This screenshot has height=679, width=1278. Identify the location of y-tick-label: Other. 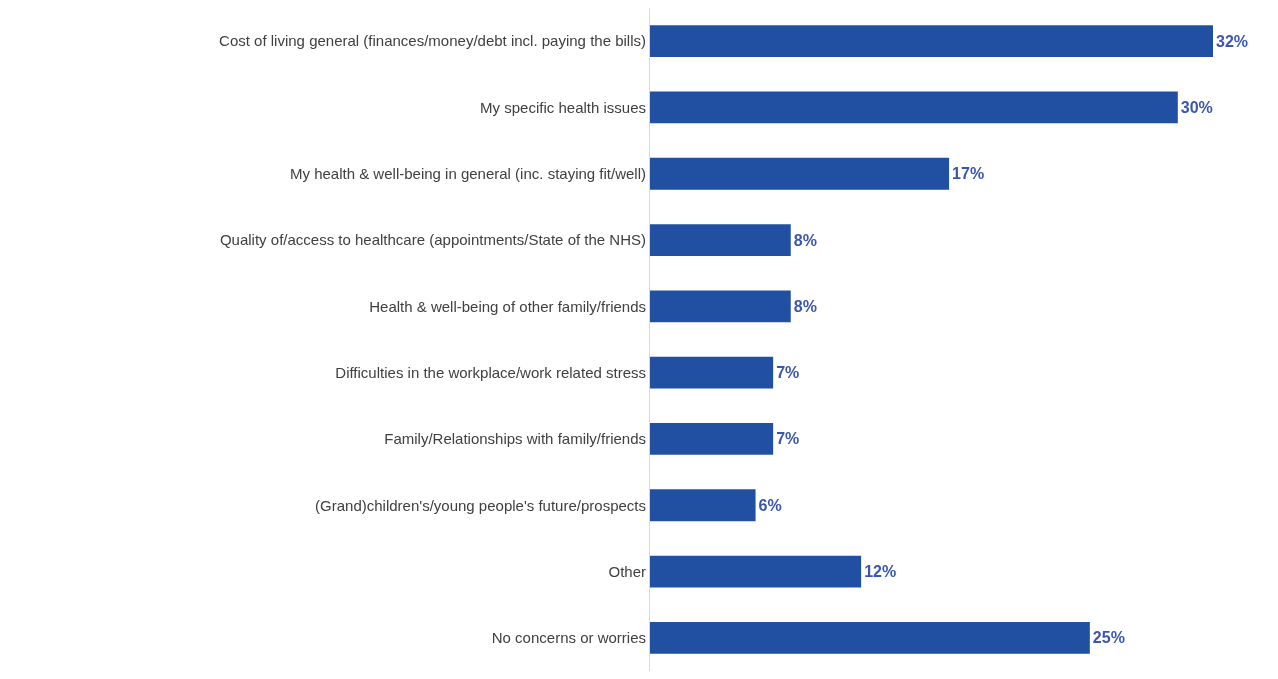
(627, 571).